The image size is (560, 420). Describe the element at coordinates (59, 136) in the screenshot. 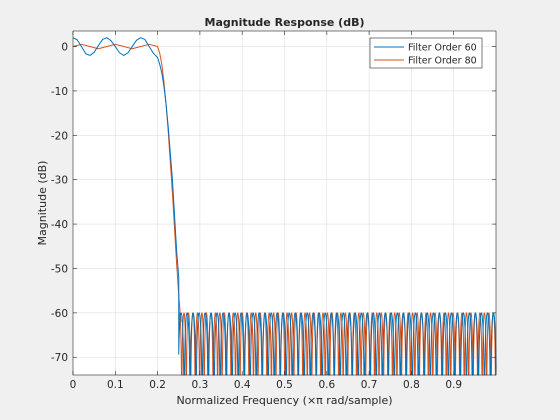

I see `y-tick-label: -20` at that location.